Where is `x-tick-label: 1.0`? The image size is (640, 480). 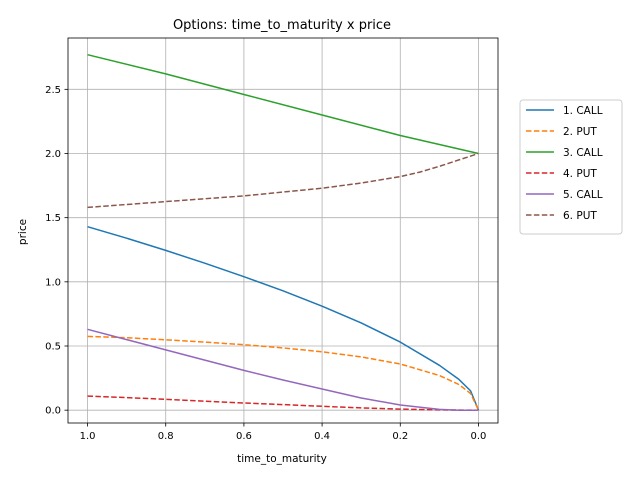
x-tick-label: 1.0 is located at coordinates (88, 436).